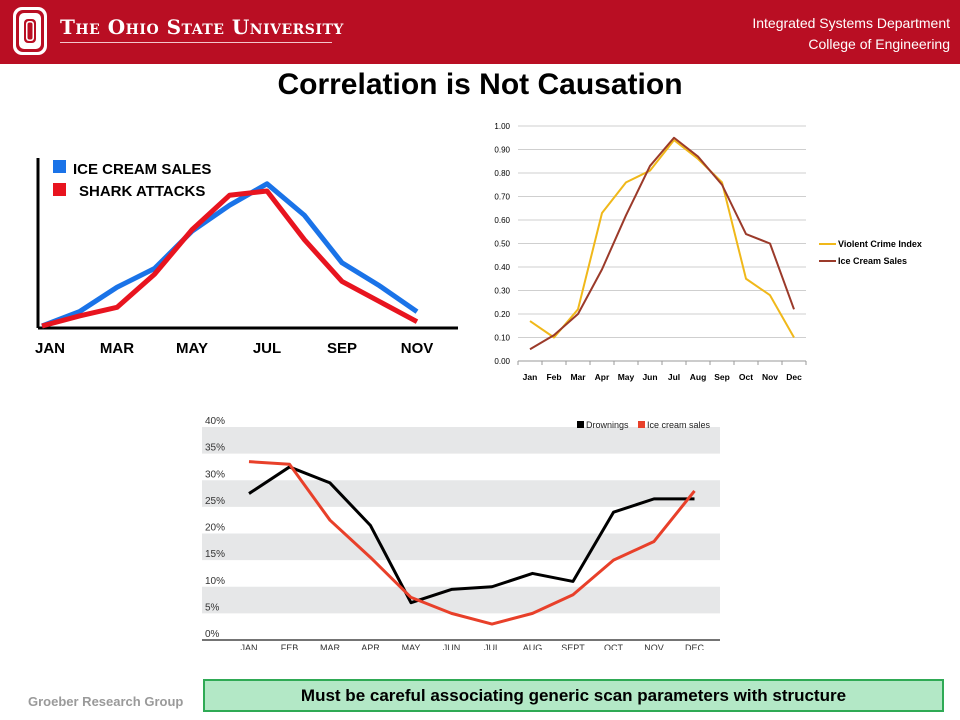 Image resolution: width=960 pixels, height=720 pixels. What do you see at coordinates (202, 27) in the screenshot?
I see `university-name: The Ohio State University` at bounding box center [202, 27].